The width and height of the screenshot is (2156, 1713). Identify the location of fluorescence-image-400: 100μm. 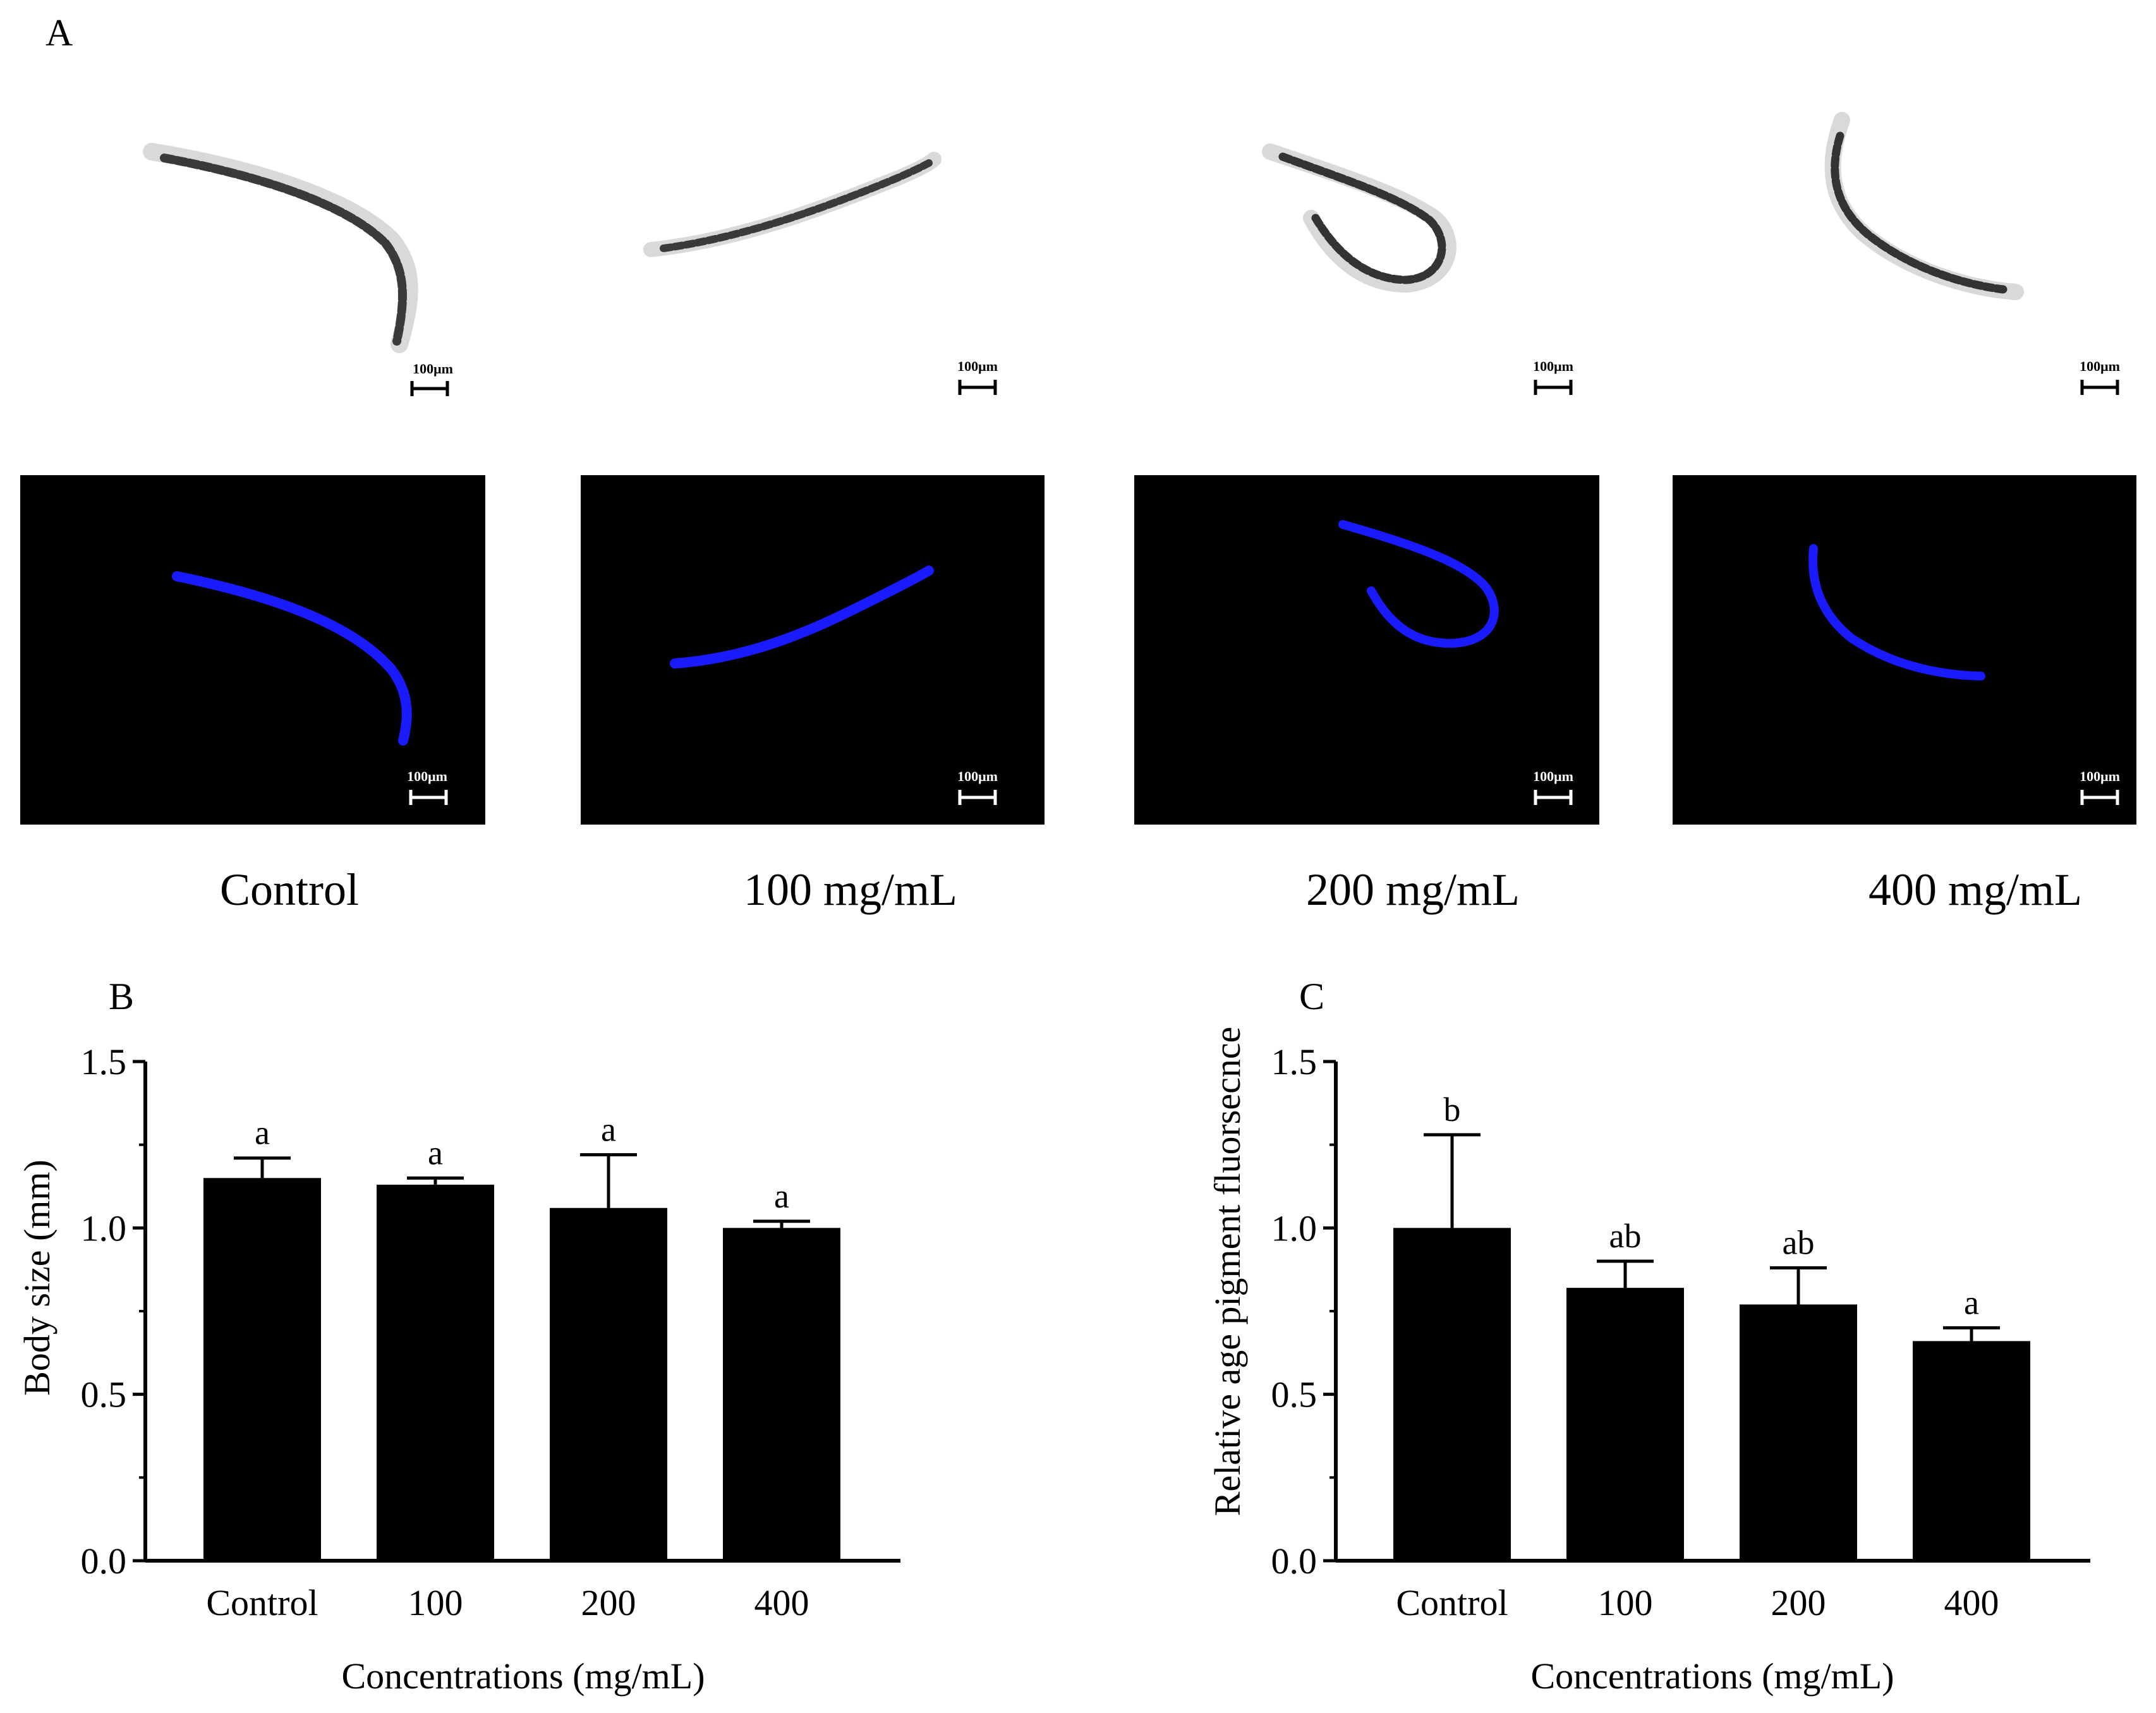
(1904, 650).